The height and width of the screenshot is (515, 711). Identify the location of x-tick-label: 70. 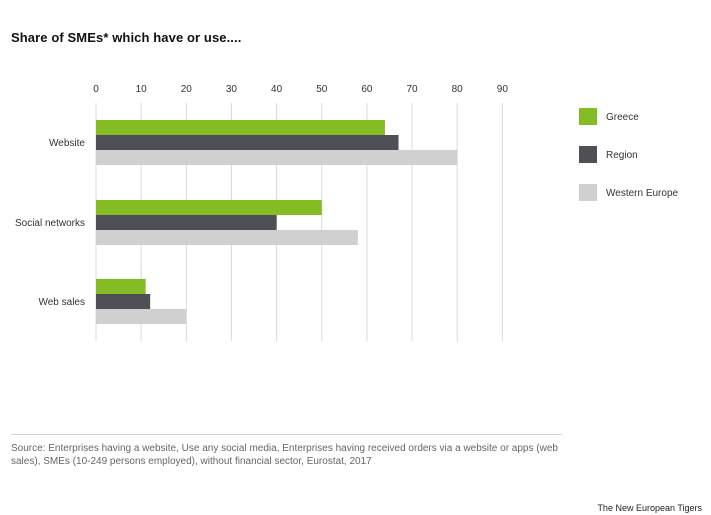
(412, 89).